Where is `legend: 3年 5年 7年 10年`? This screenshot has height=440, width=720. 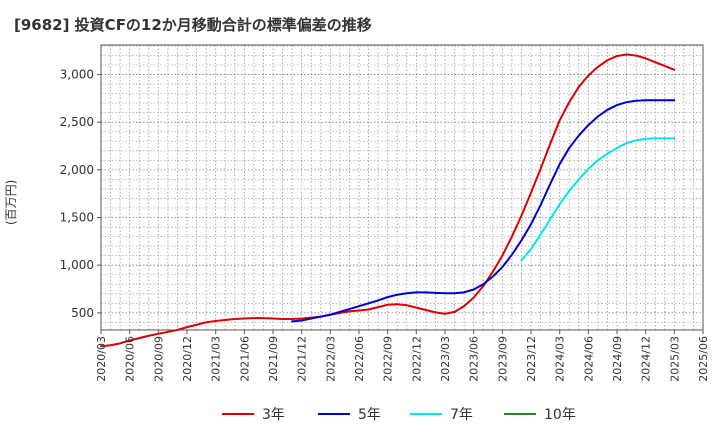
legend: 3年 5年 7年 10年 is located at coordinates (399, 415).